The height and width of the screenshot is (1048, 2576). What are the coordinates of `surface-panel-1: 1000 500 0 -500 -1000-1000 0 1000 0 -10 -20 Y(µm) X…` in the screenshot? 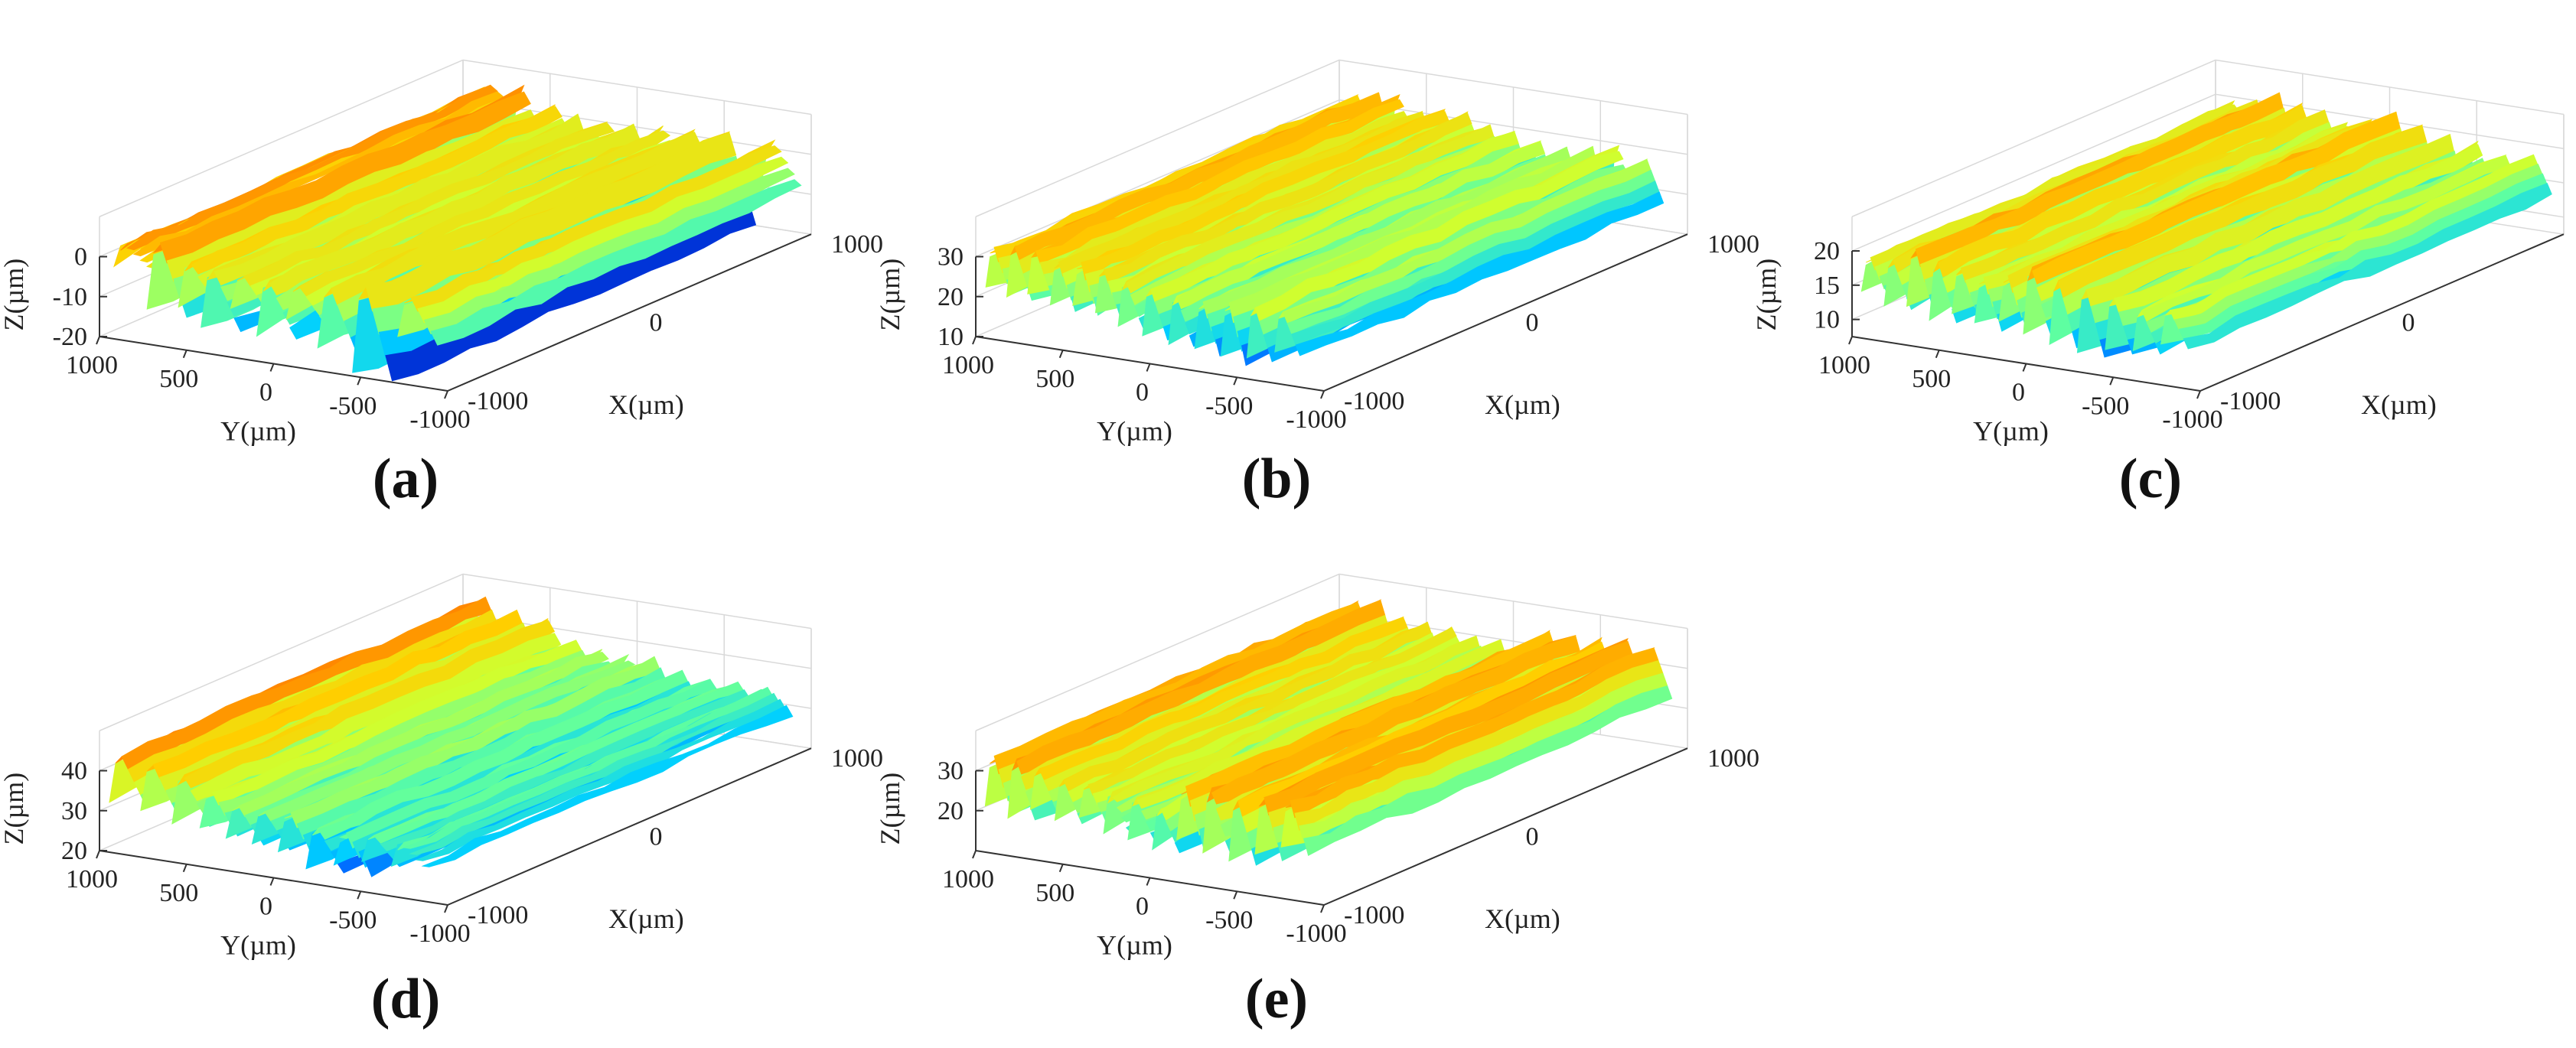 It's located at (441, 284).